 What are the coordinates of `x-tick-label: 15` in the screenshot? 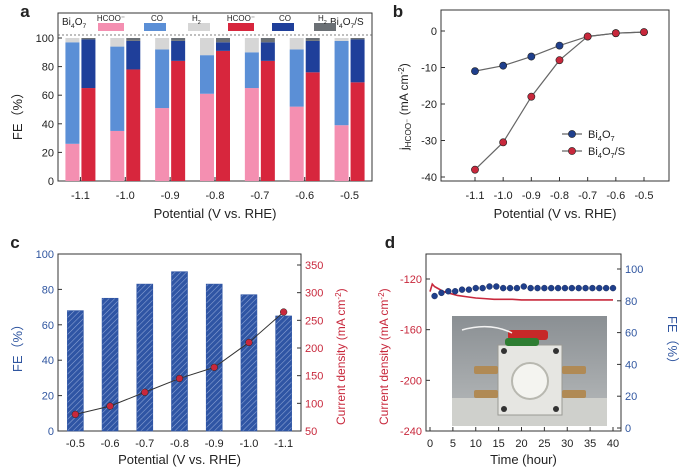 It's located at (499, 444).